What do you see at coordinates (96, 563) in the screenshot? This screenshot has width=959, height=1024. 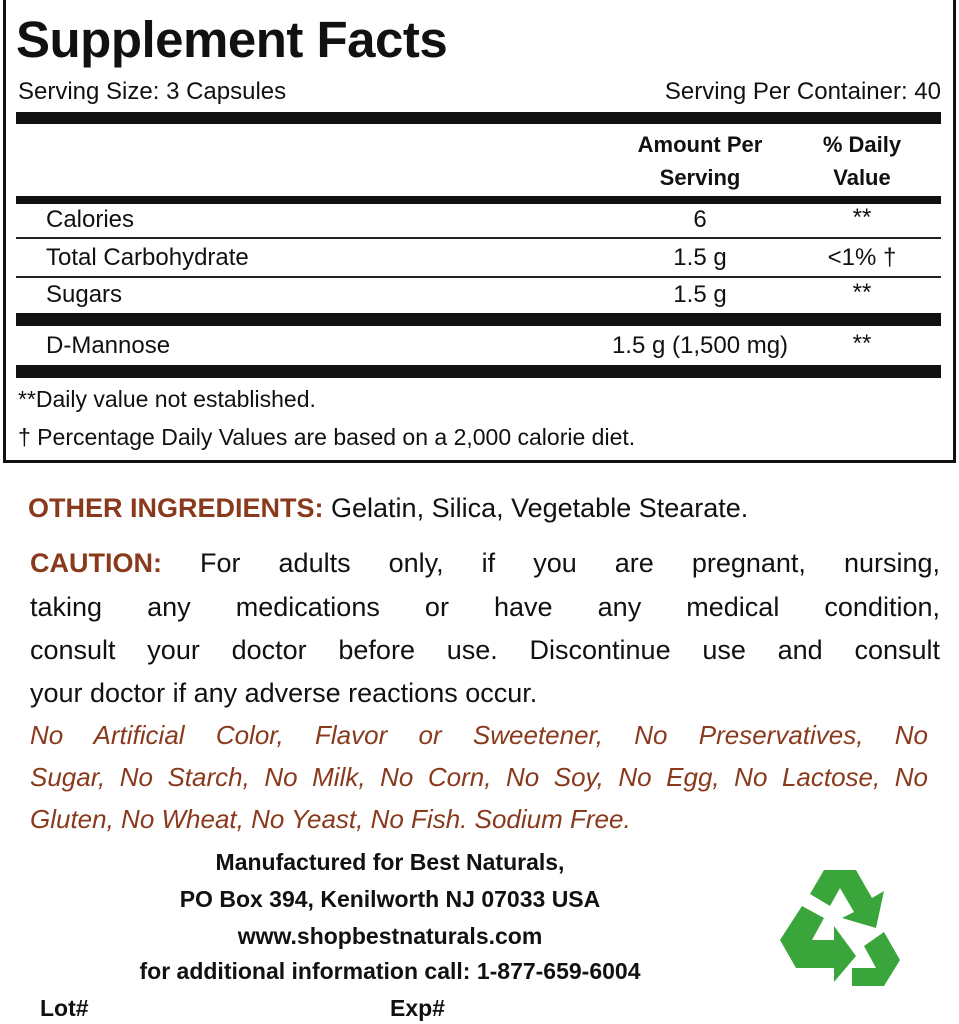 I see `caution-label: CAUTION:` at bounding box center [96, 563].